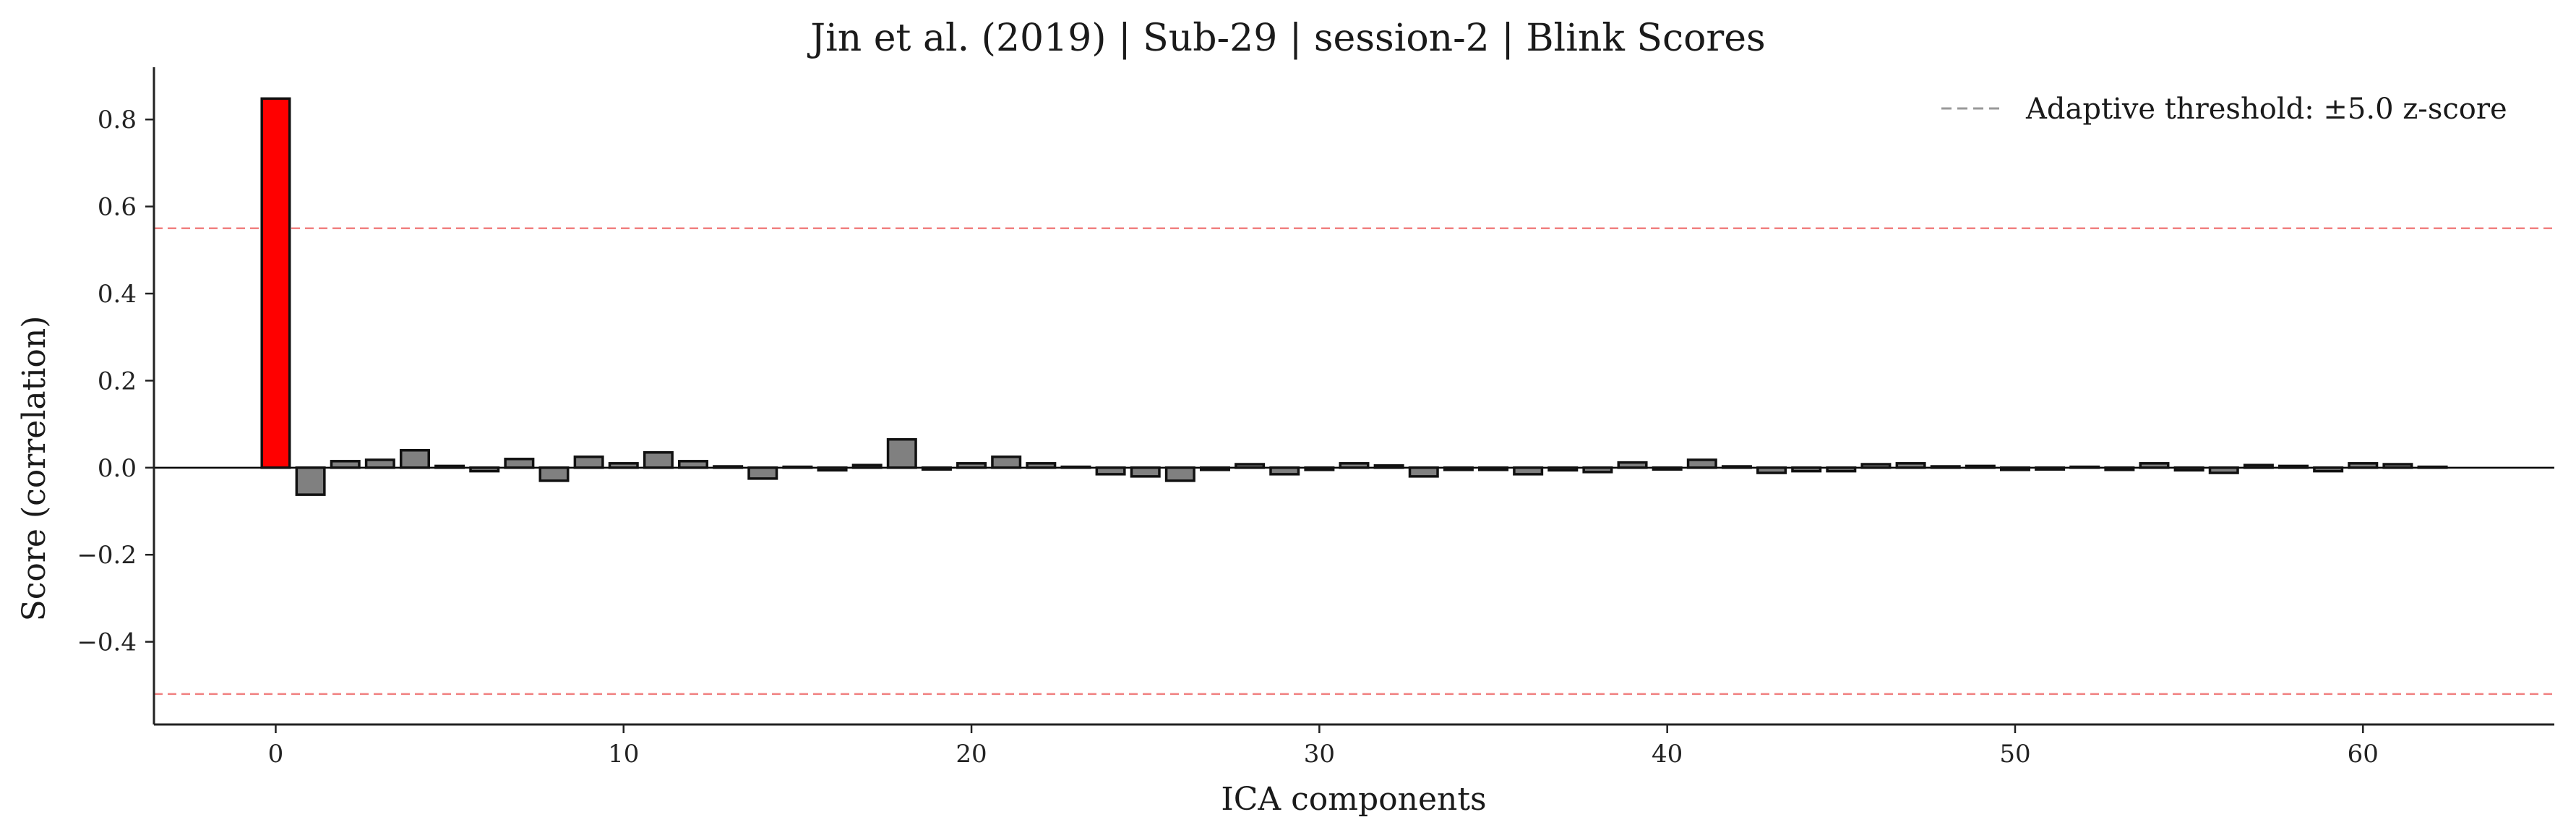 This screenshot has height=838, width=2576. Describe the element at coordinates (107, 555) in the screenshot. I see `y-tick-label: −0.2` at that location.